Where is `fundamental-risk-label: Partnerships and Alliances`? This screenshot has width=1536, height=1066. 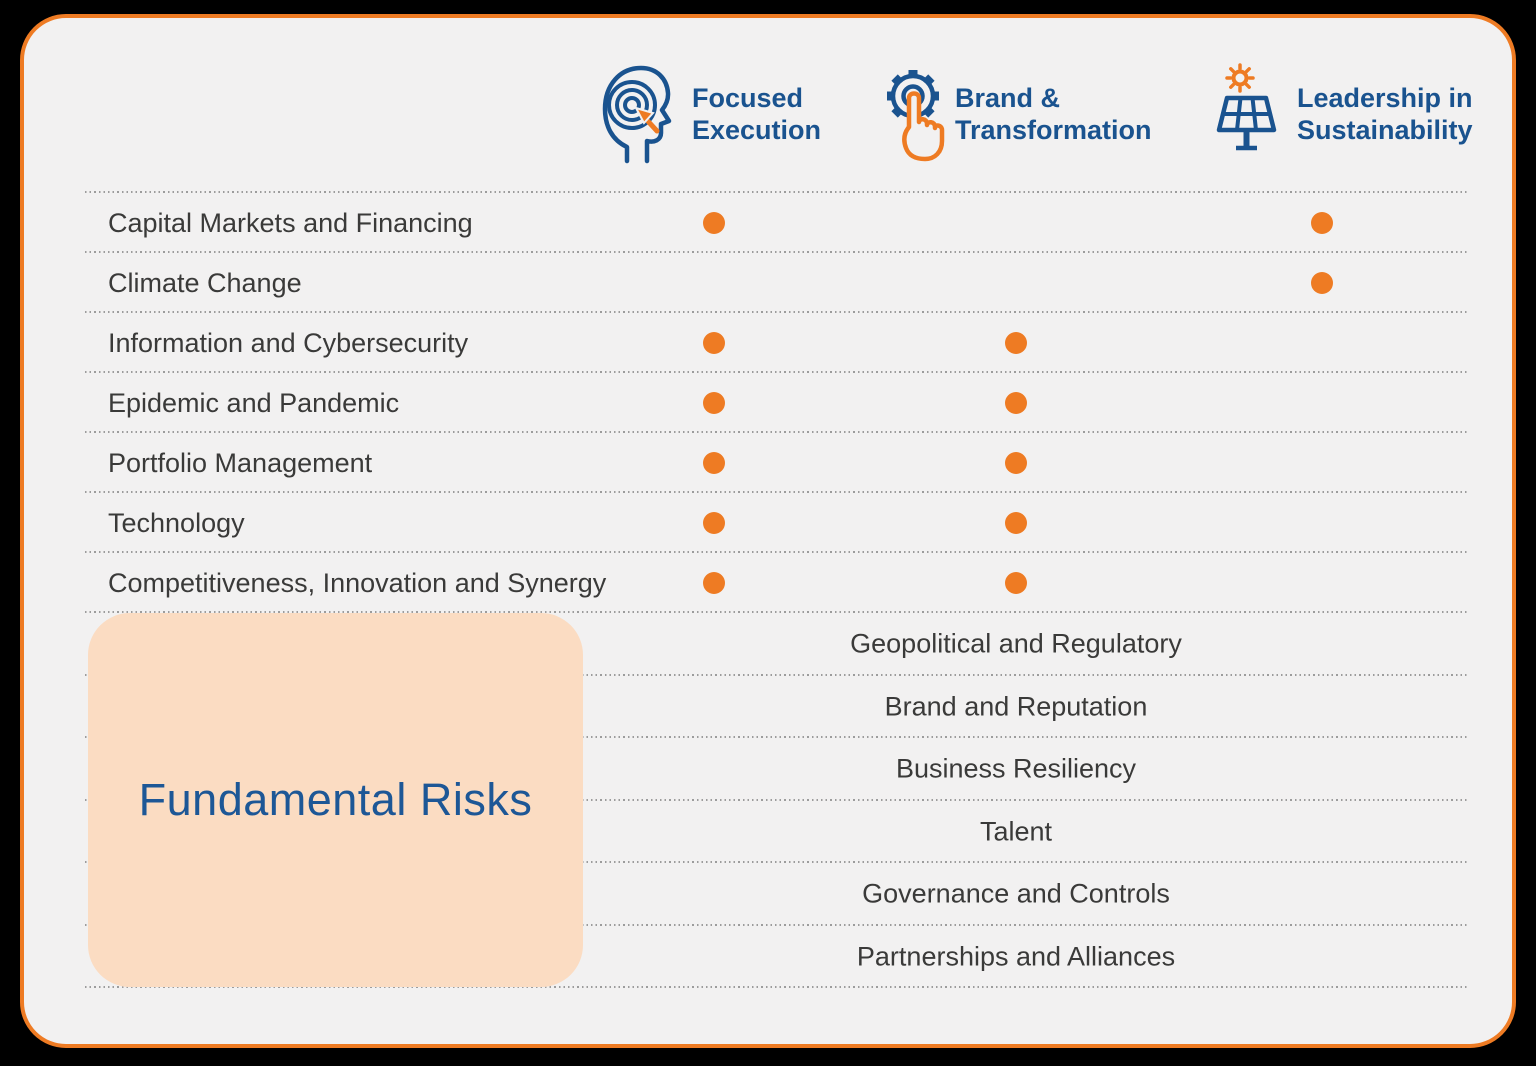 fundamental-risk-label: Partnerships and Alliances is located at coordinates (1016, 956).